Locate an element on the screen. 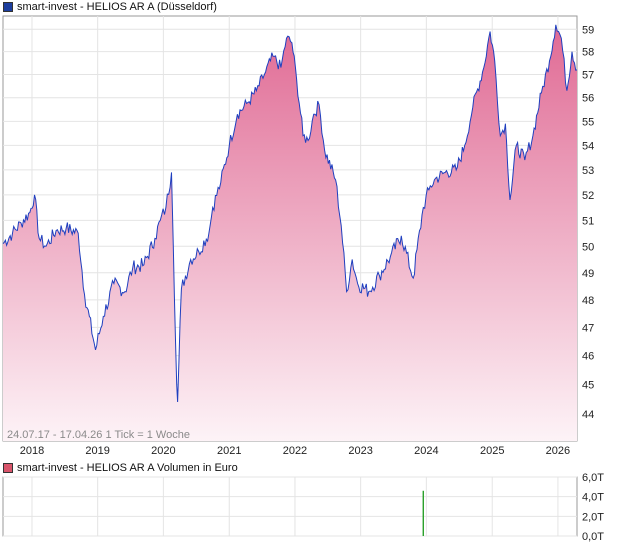  y-tick-label: 51 is located at coordinates (588, 221).